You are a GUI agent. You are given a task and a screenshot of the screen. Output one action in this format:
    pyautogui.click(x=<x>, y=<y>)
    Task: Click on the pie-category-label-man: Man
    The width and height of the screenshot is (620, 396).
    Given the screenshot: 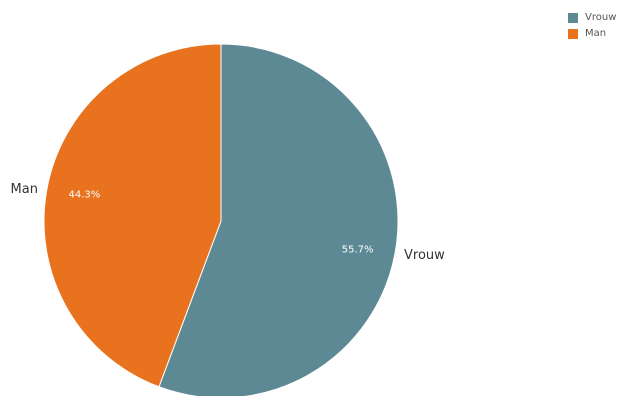 What is the action you would take?
    pyautogui.click(x=24, y=189)
    